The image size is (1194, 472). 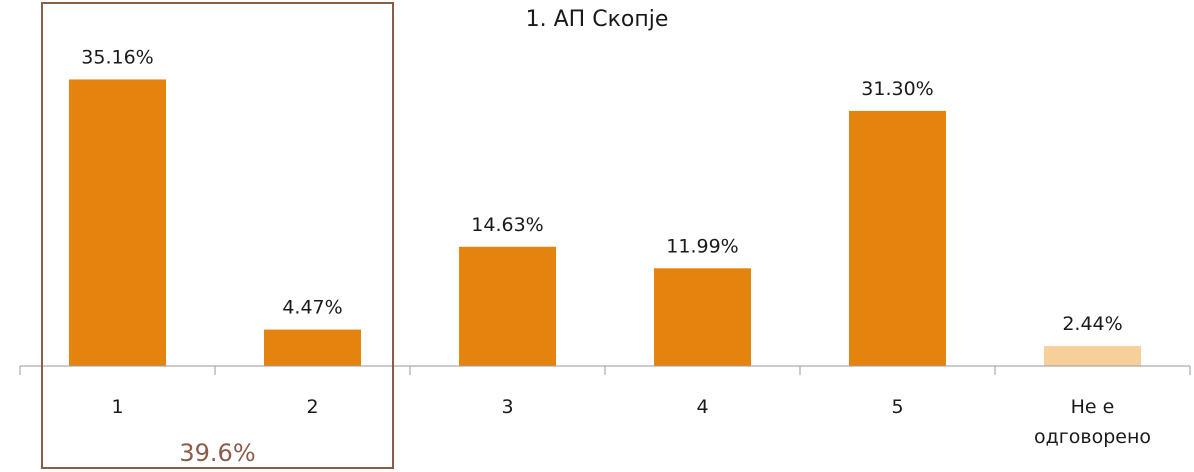 What do you see at coordinates (897, 407) in the screenshot?
I see `tick-label-5: 5` at bounding box center [897, 407].